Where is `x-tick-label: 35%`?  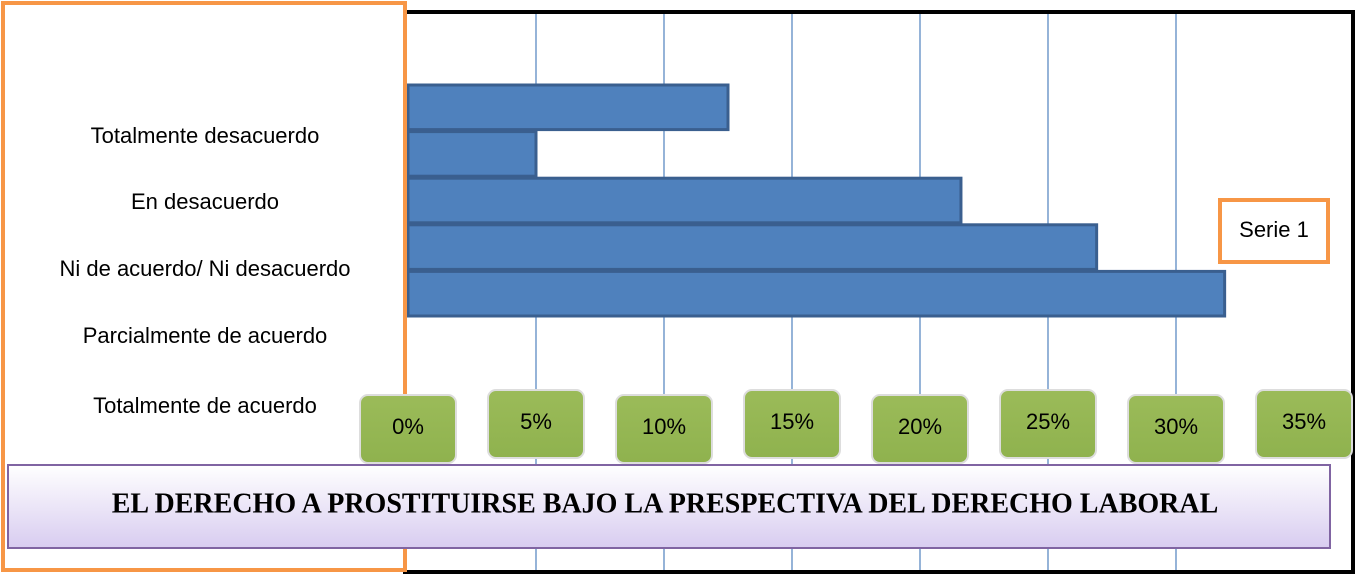
x-tick-label: 35% is located at coordinates (1304, 421).